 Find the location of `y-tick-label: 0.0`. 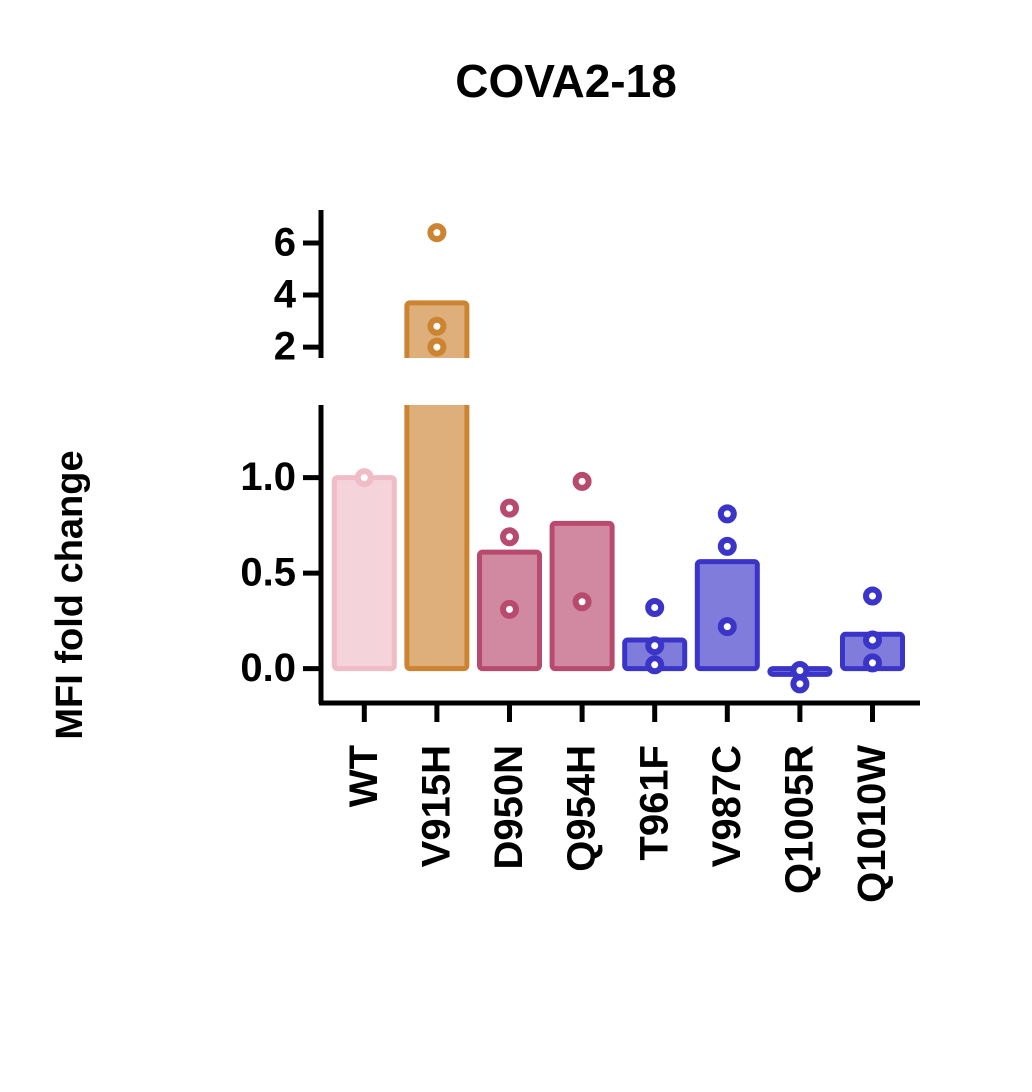

y-tick-label: 0.0 is located at coordinates (268, 668).